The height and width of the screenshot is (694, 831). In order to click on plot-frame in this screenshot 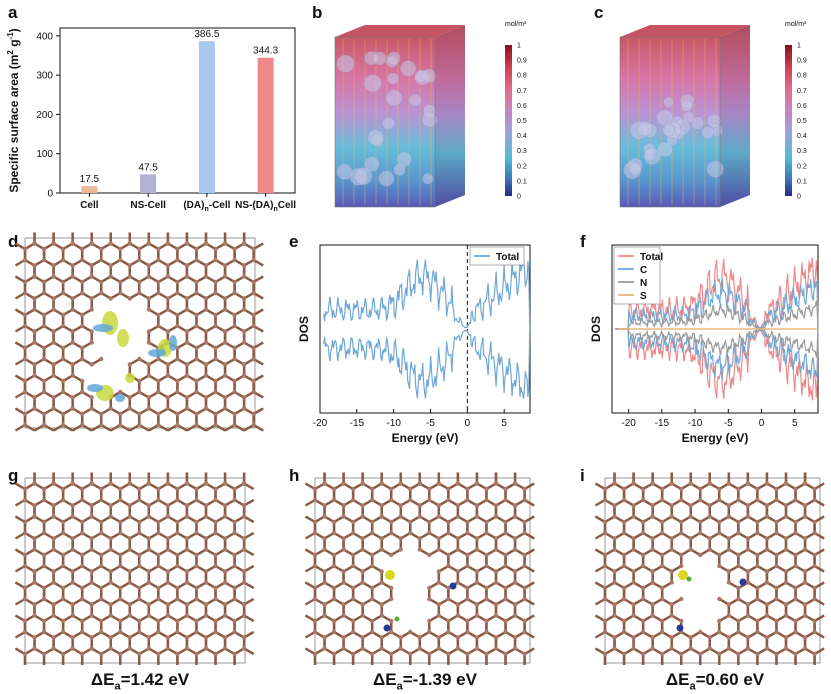, I will do `click(715, 329)`.